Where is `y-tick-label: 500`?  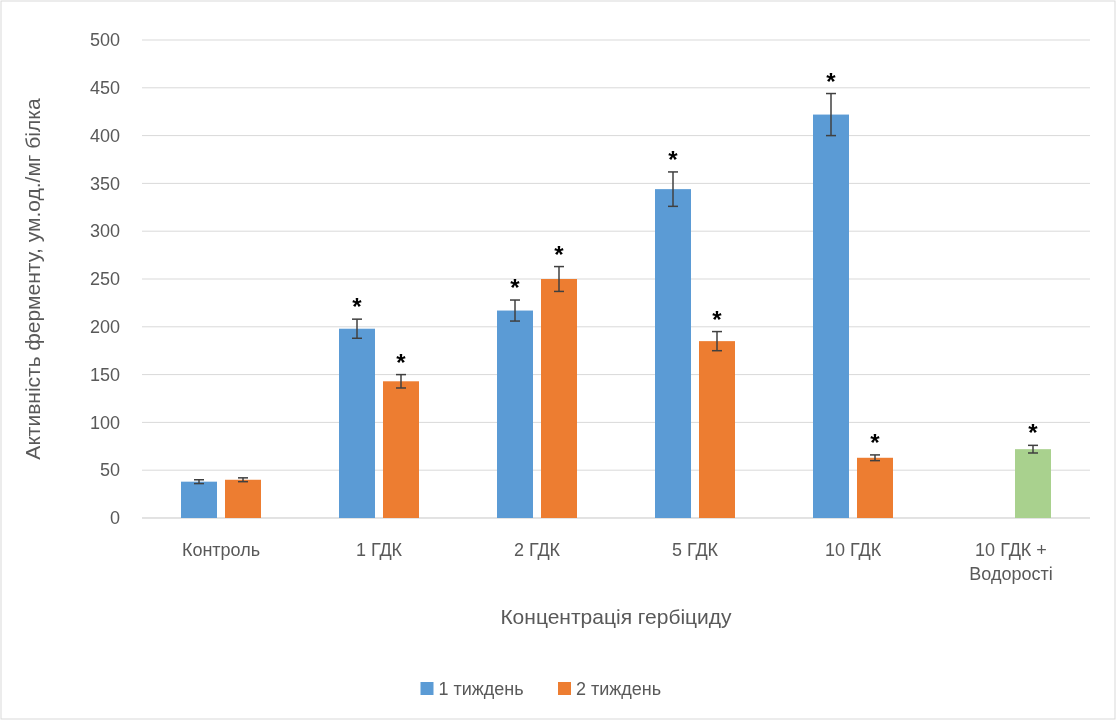 y-tick-label: 500 is located at coordinates (104, 40).